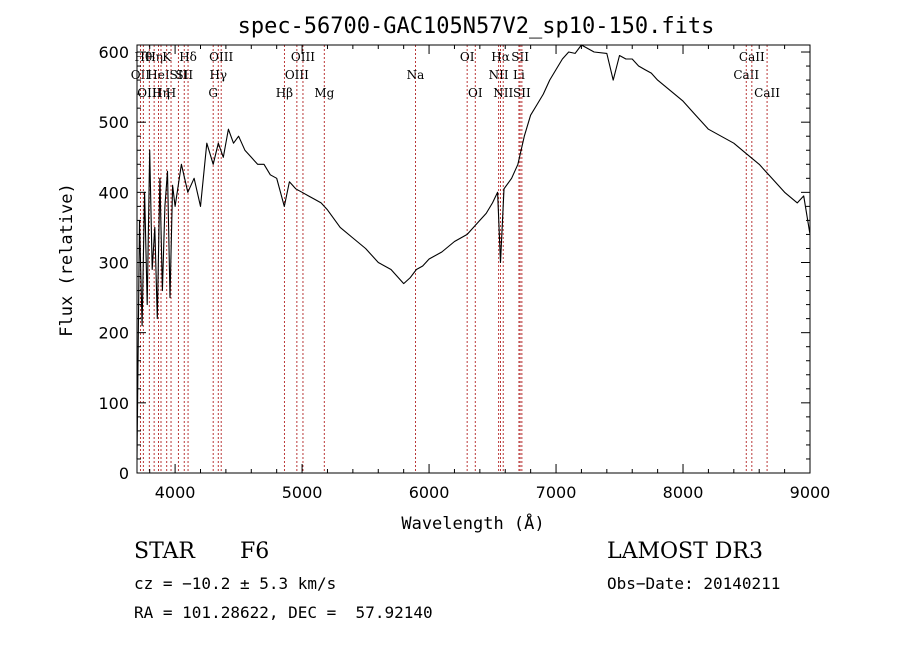 This screenshot has height=649, width=900. I want to click on y-tick-label: 0, so click(124, 473).